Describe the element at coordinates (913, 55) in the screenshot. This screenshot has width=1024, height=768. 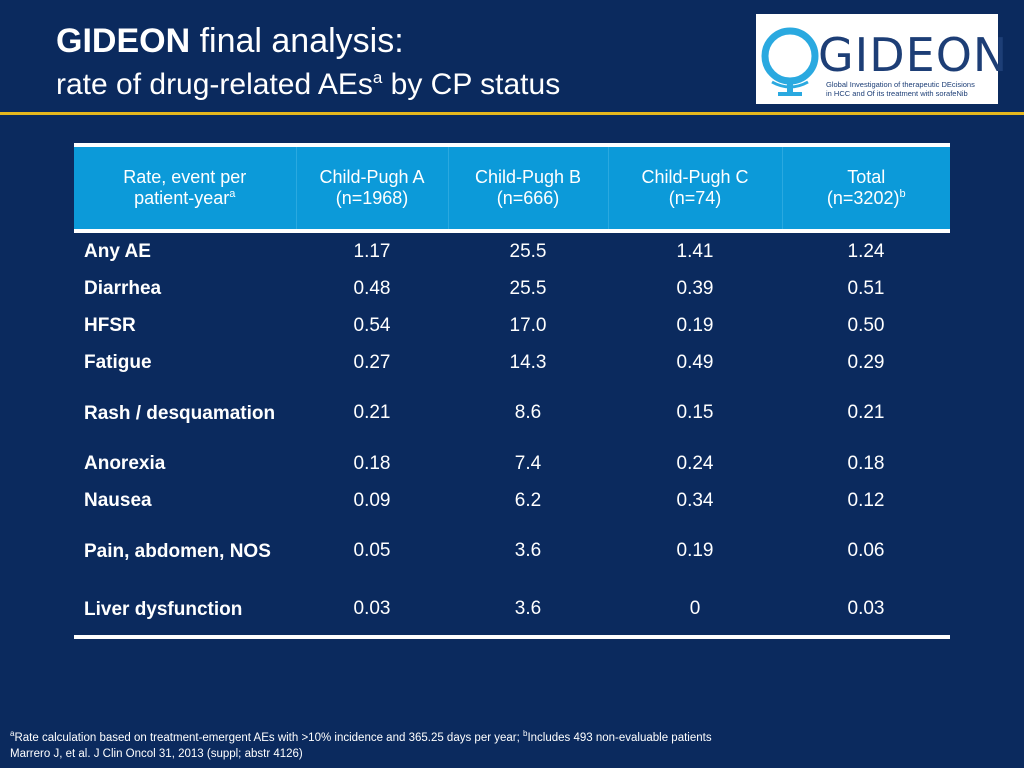
I see `logo-wordmark: GIDEON` at that location.